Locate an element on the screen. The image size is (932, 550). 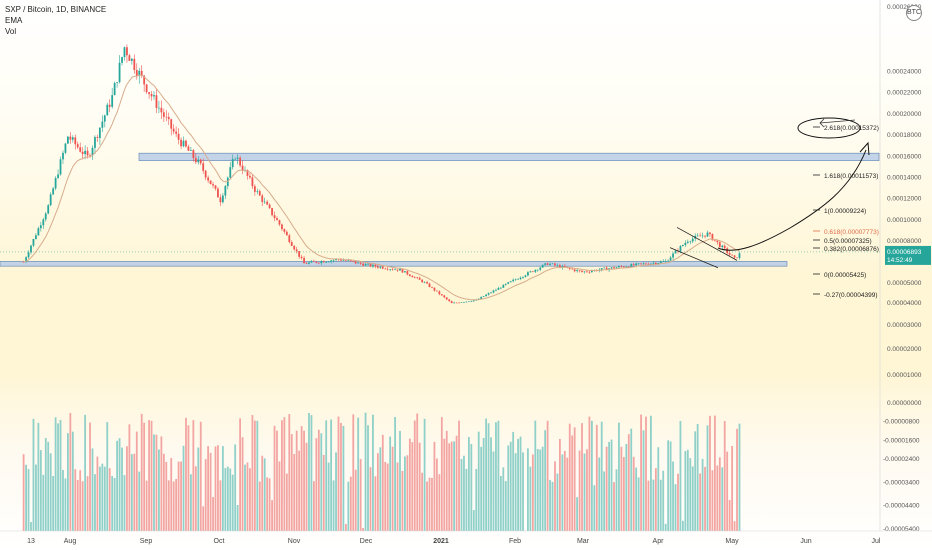
y-tick-label: 0.00020000 is located at coordinates (904, 114).